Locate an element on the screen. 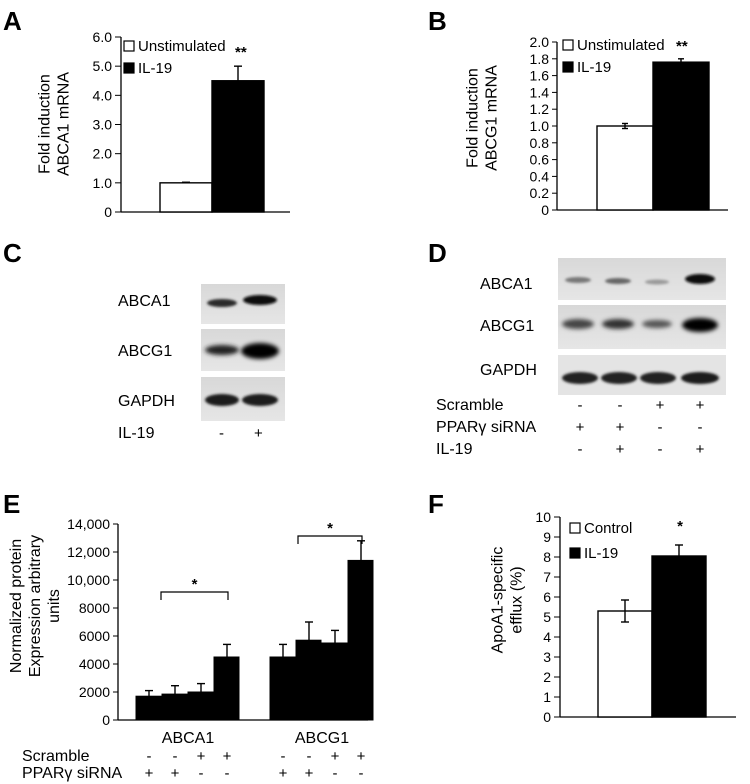  y-tick-label: 1.0 is located at coordinates (103, 183).